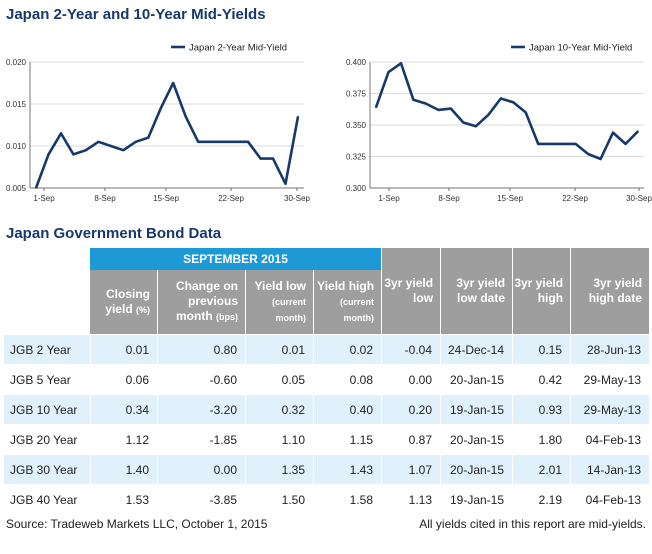 The width and height of the screenshot is (652, 554). What do you see at coordinates (476, 469) in the screenshot?
I see `table-cell: 20-Jan-15` at bounding box center [476, 469].